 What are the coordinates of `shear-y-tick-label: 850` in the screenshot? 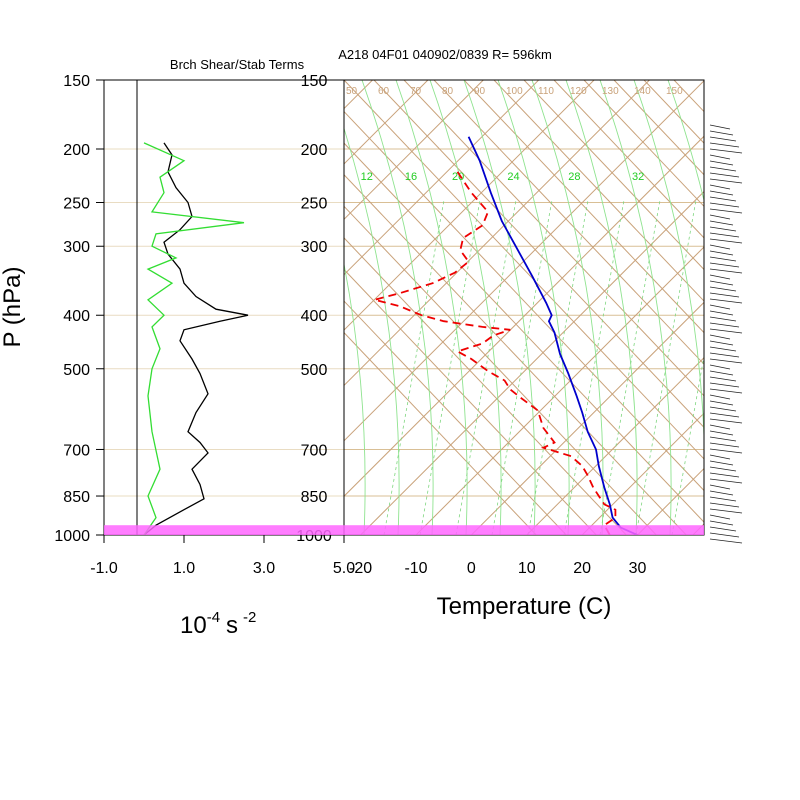 It's located at (76, 497).